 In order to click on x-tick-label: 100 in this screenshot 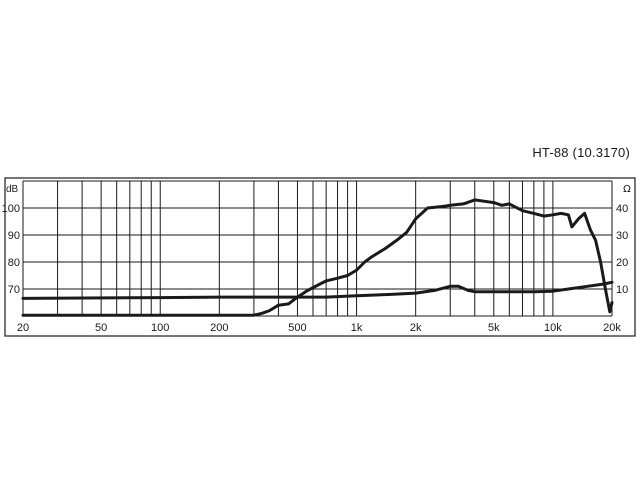, I will do `click(160, 328)`.